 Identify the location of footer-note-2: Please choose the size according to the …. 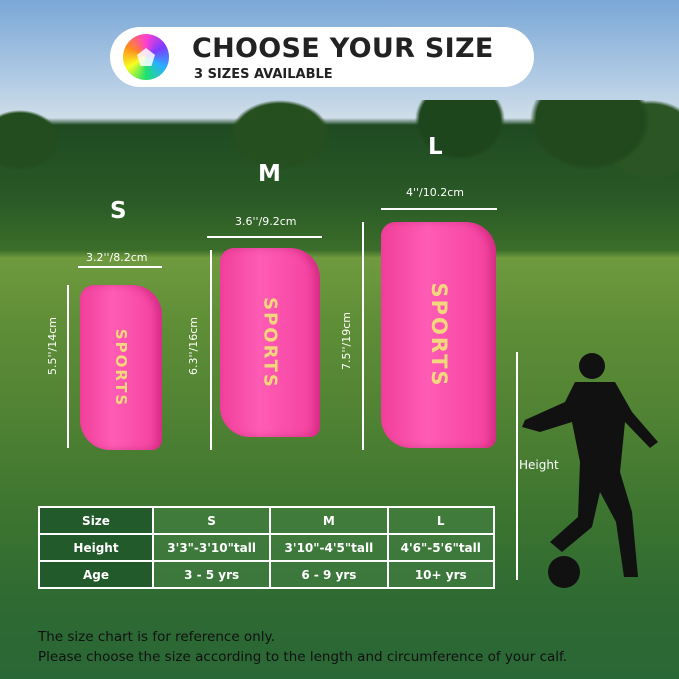
(303, 657).